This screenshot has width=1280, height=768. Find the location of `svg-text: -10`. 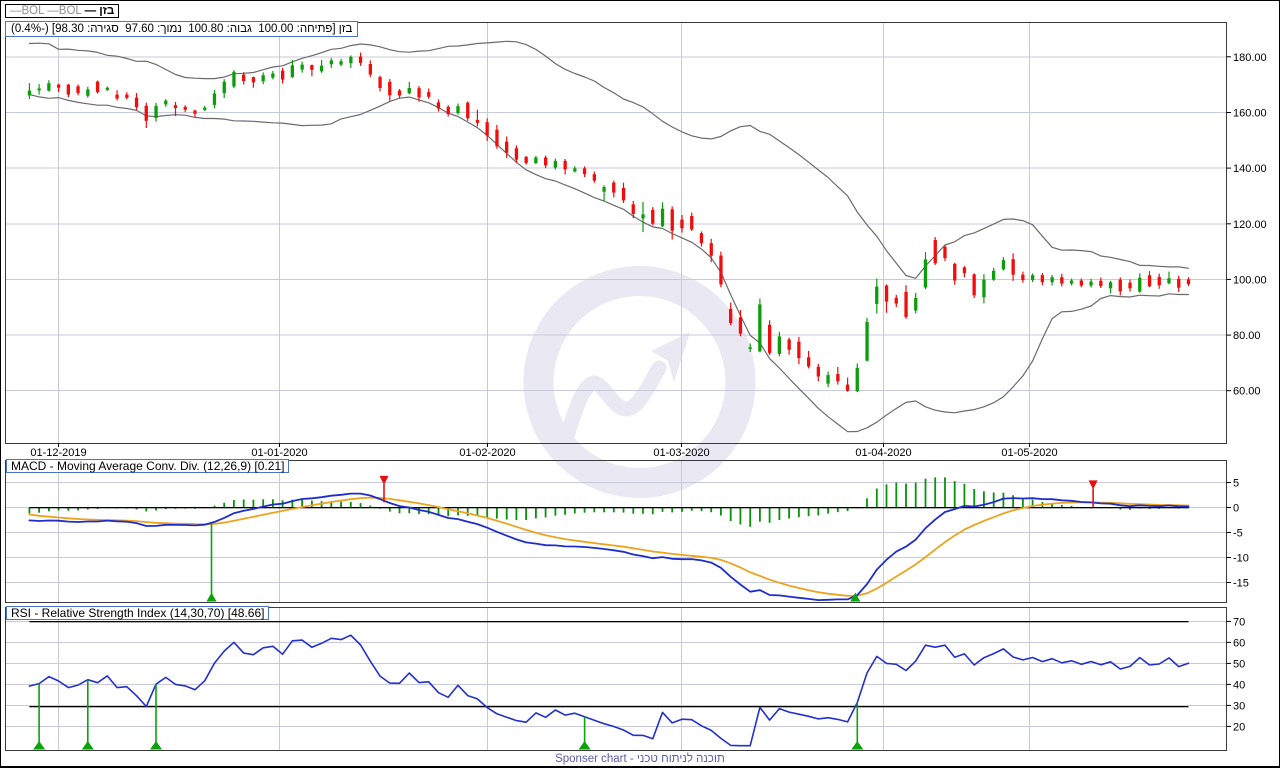

svg-text: -10 is located at coordinates (1241, 559).